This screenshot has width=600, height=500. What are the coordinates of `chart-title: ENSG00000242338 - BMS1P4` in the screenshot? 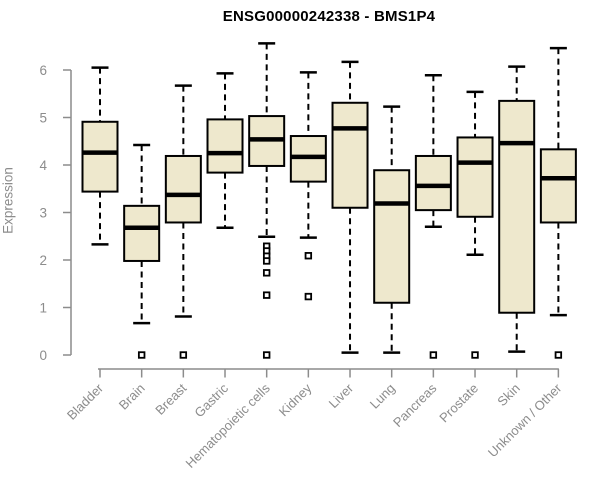 It's located at (329, 16).